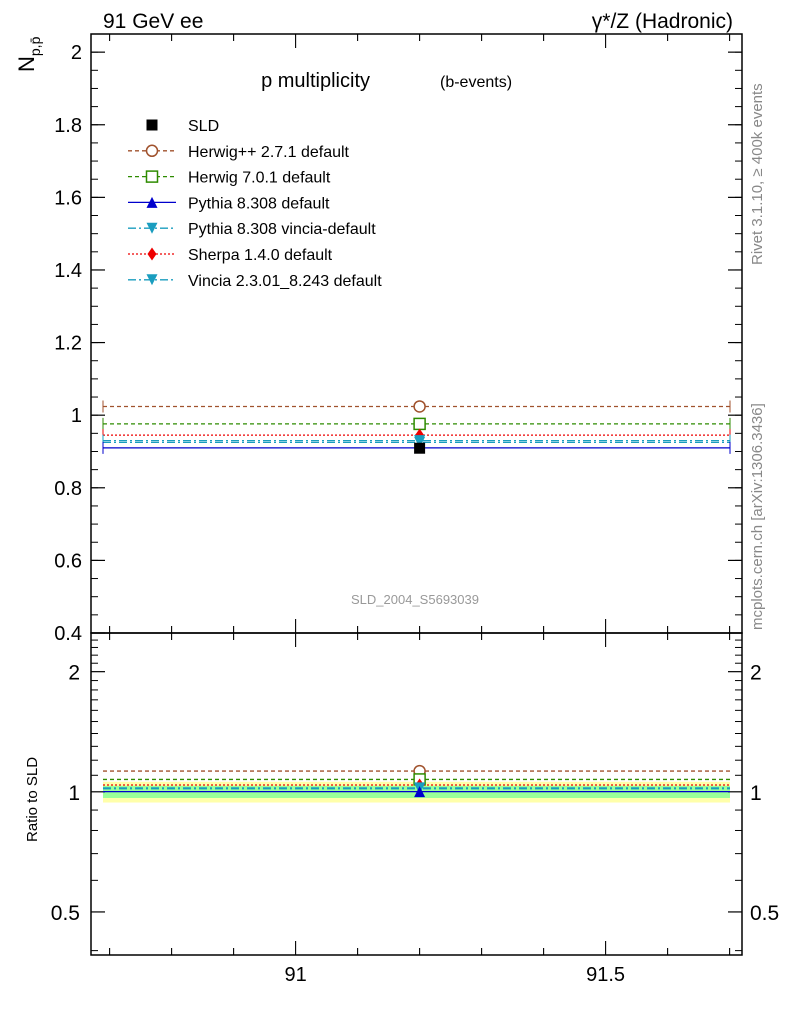  What do you see at coordinates (756, 673) in the screenshot?
I see `ratio-tick-label-right: 2` at bounding box center [756, 673].